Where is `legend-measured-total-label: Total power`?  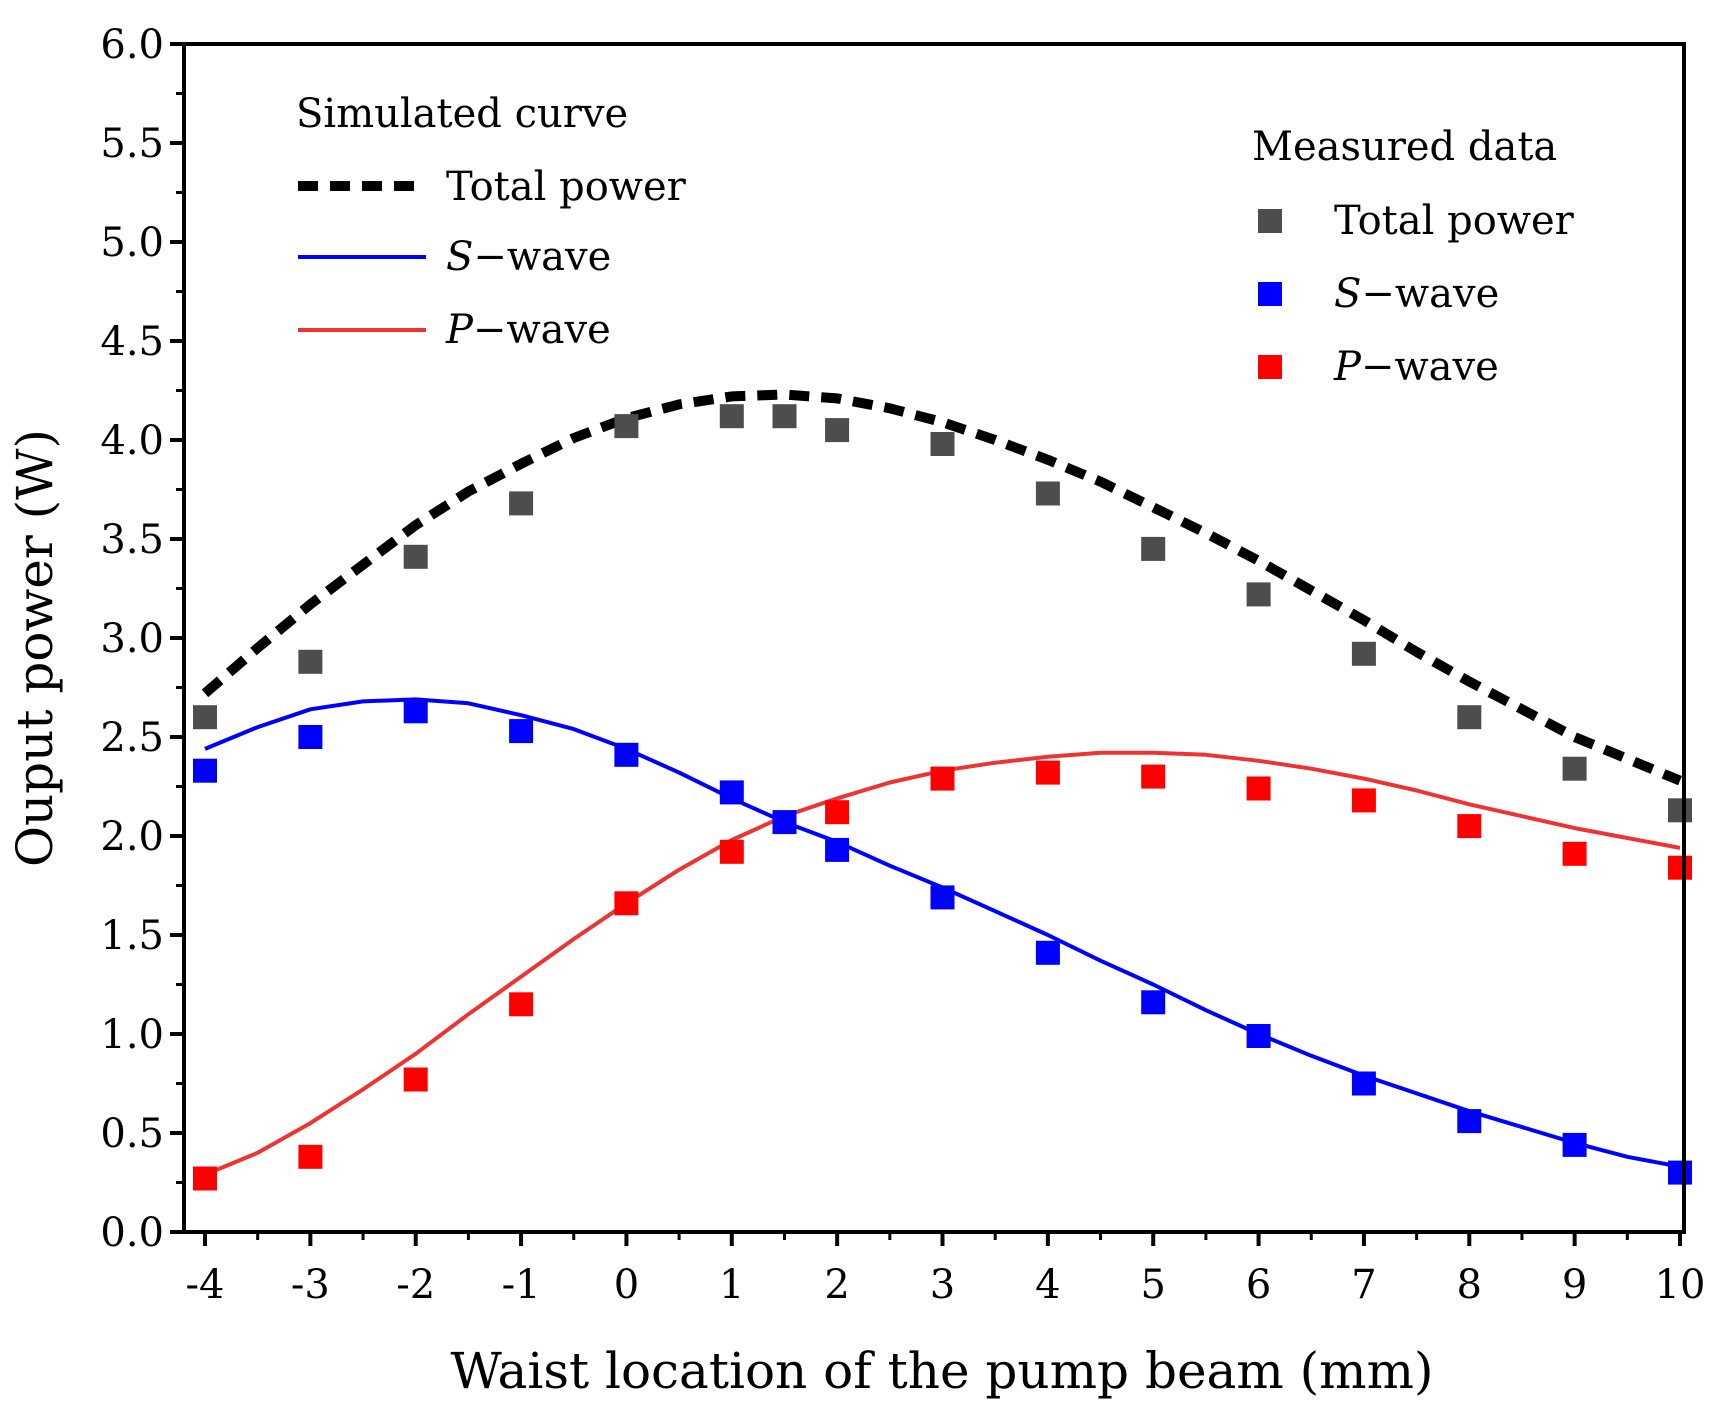
legend-measured-total-label: Total power is located at coordinates (1454, 221).